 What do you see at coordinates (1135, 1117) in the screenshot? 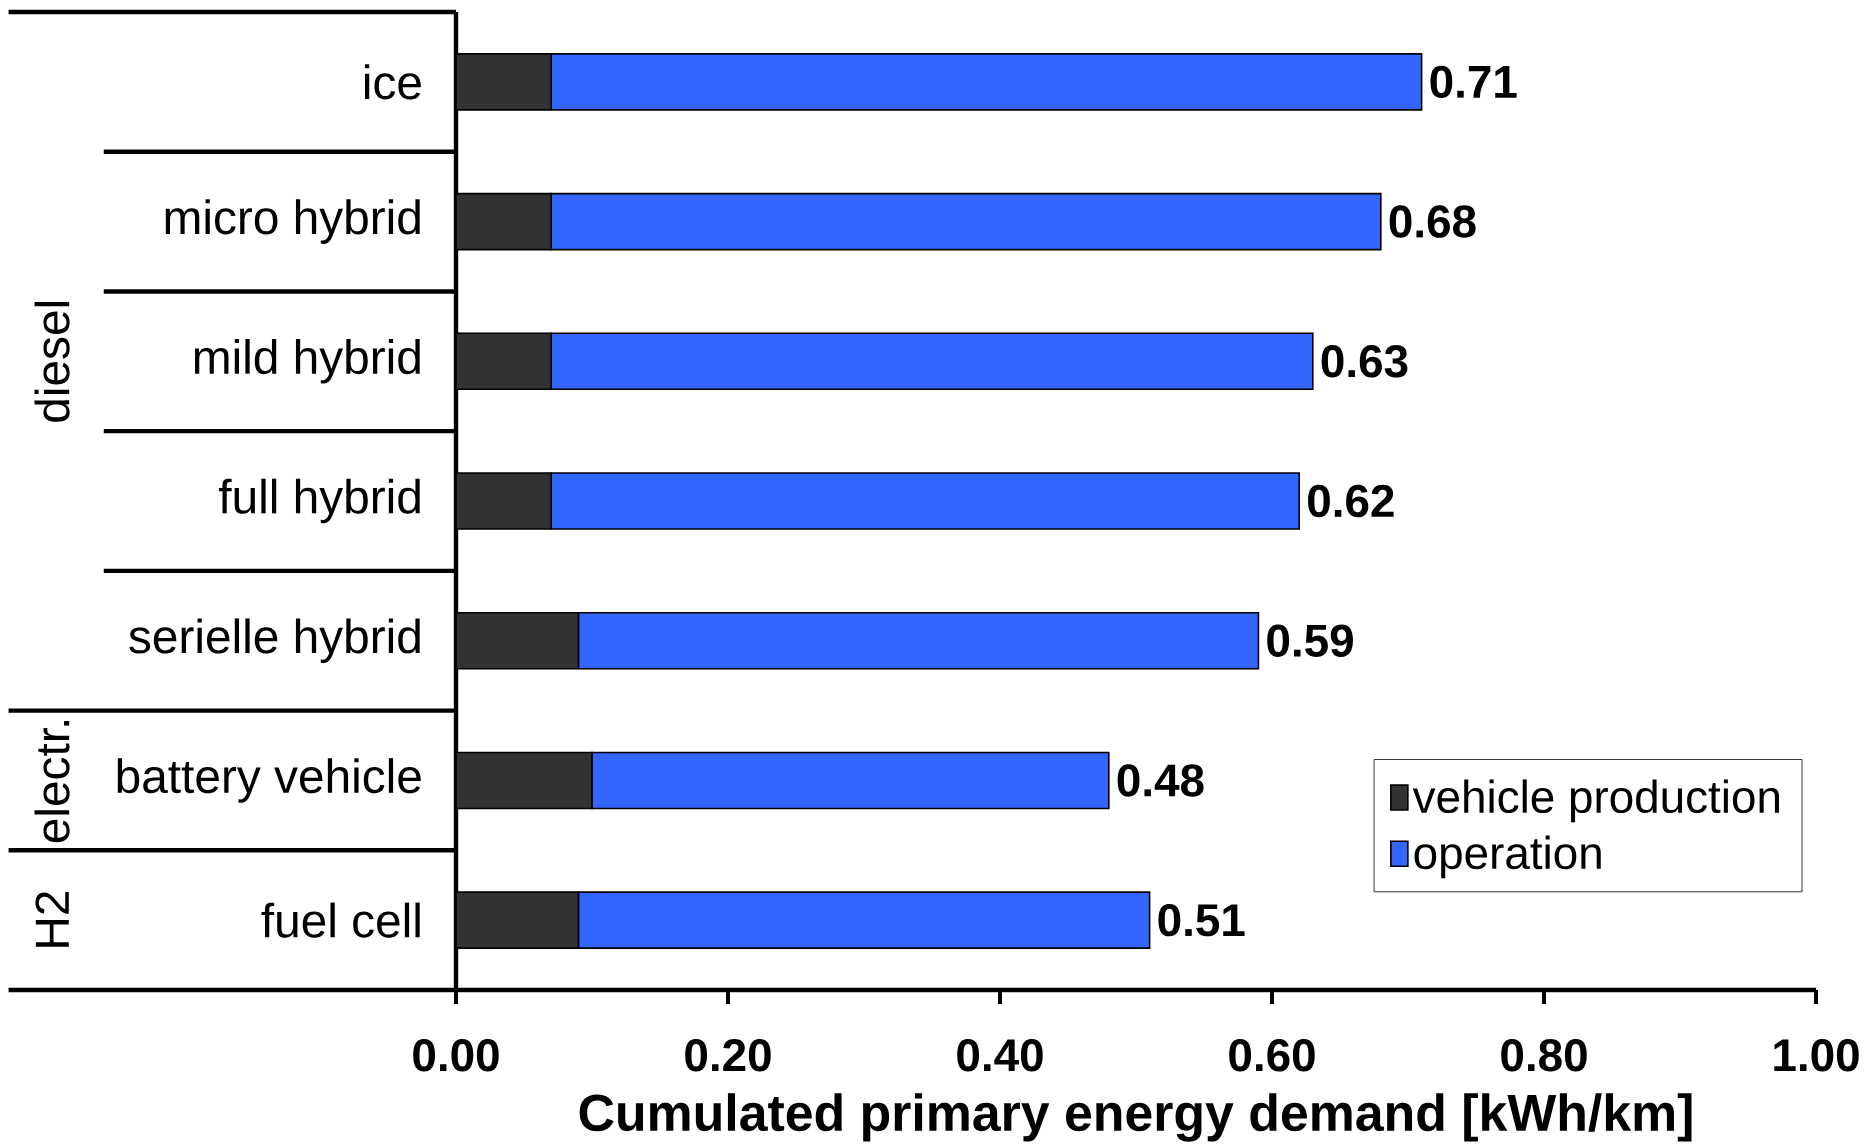
I see `x-axis-title: Cumulated primary energy demand [kWh/km]` at bounding box center [1135, 1117].